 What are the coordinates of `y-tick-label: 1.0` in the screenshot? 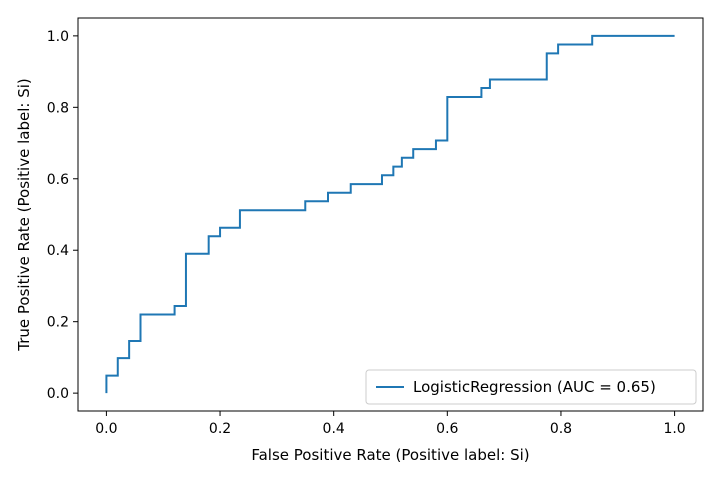 It's located at (58, 37).